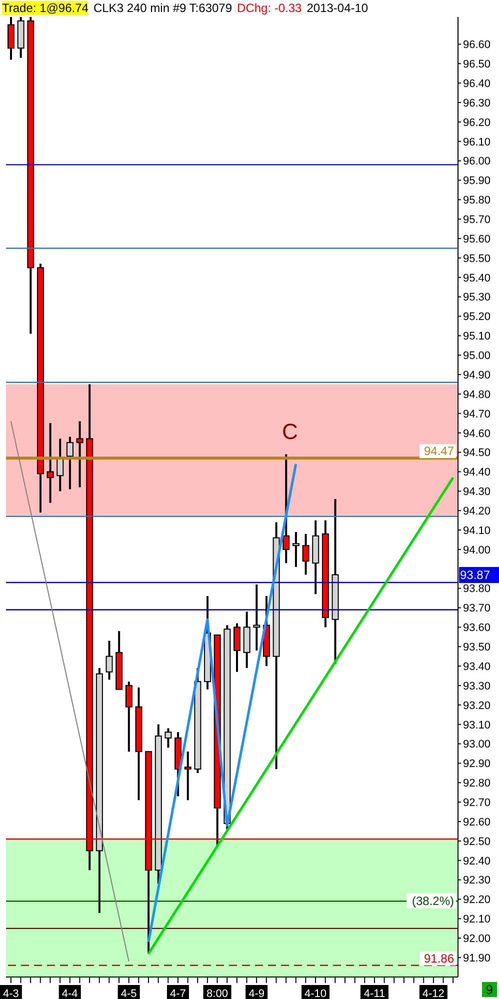 This screenshot has height=999, width=499. Describe the element at coordinates (477, 45) in the screenshot. I see `y-tick-label: 96.60` at that location.